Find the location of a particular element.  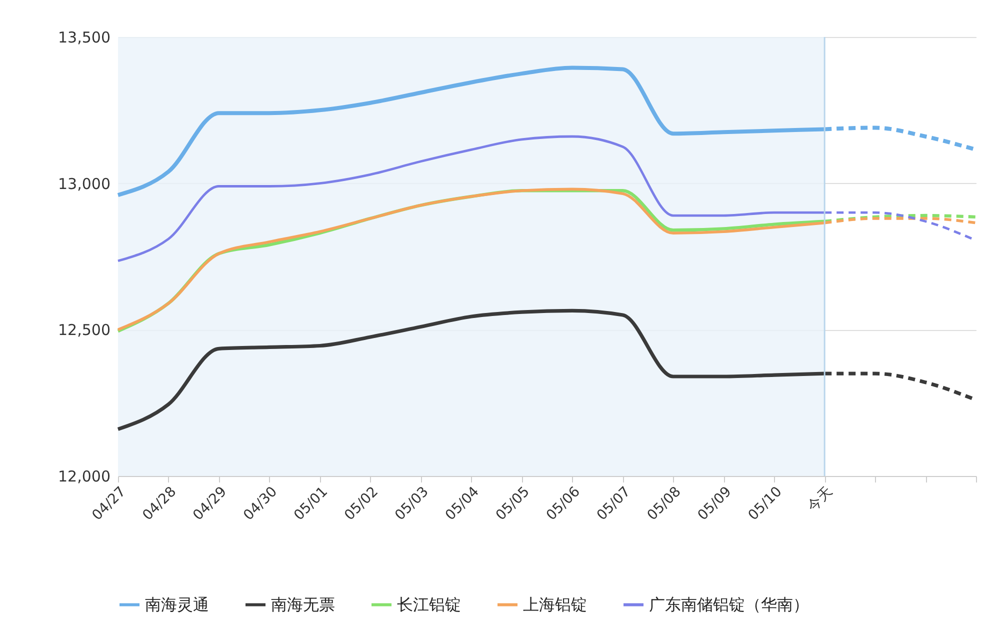

y-tick-label: 13,000 is located at coordinates (84, 183).